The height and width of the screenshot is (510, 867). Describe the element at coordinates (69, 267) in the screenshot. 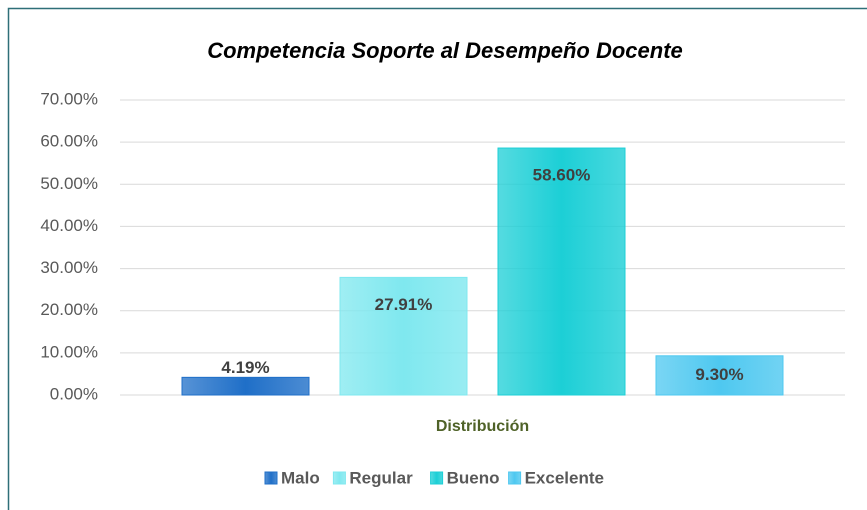

I see `y-tick-label: 30.00%` at that location.